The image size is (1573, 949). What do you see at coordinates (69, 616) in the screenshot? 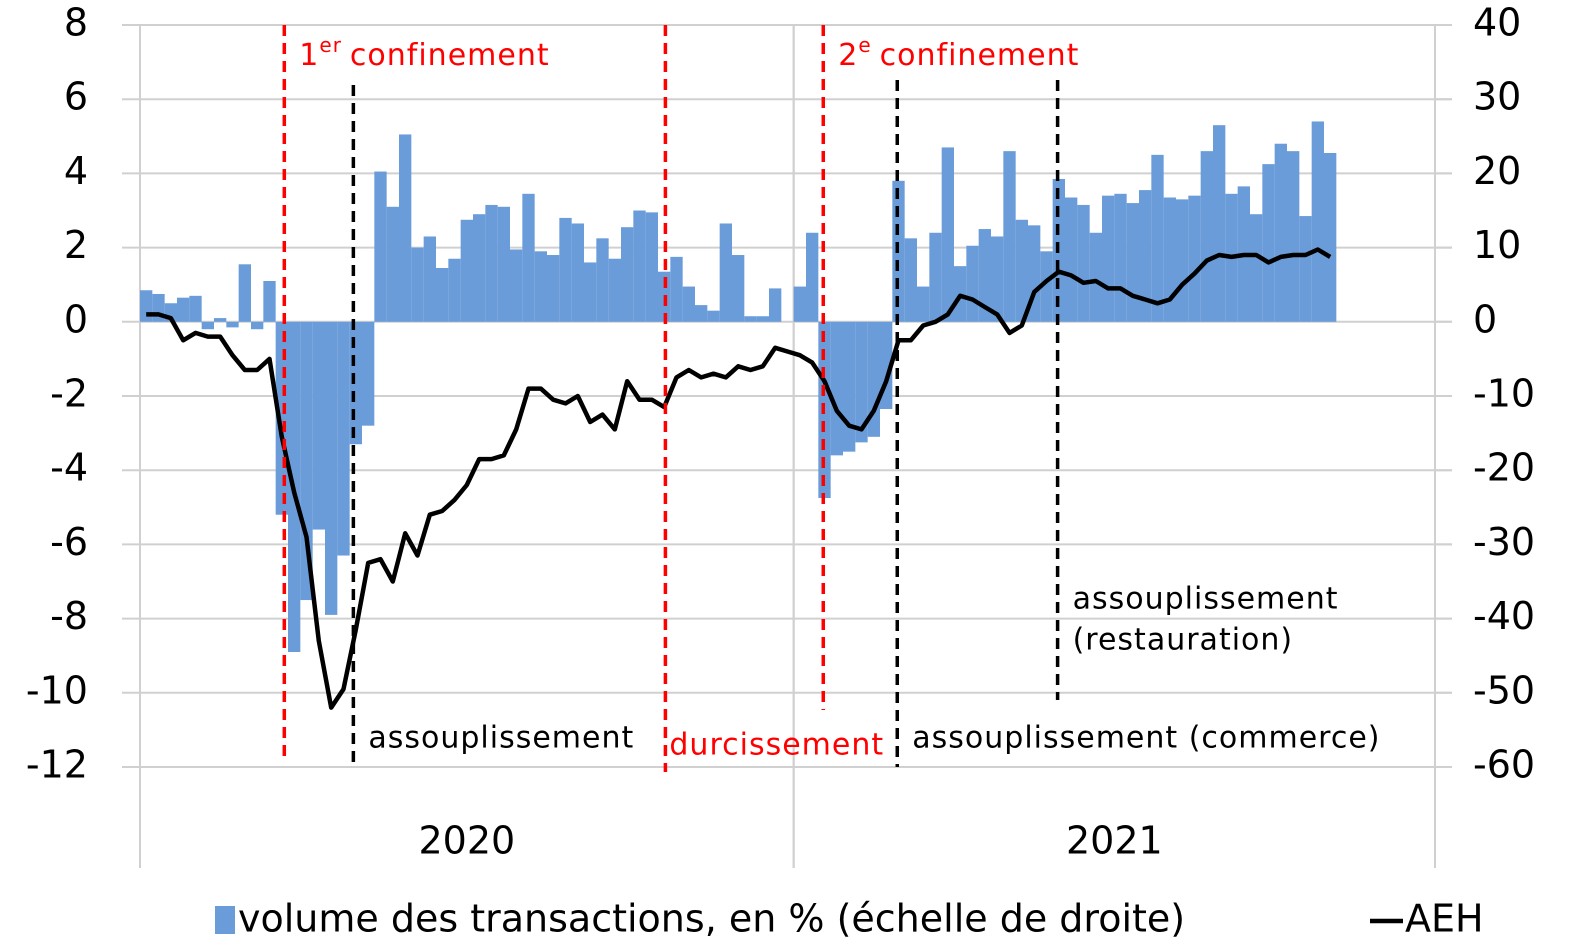
I see `y-tick-label: -8` at bounding box center [69, 616].